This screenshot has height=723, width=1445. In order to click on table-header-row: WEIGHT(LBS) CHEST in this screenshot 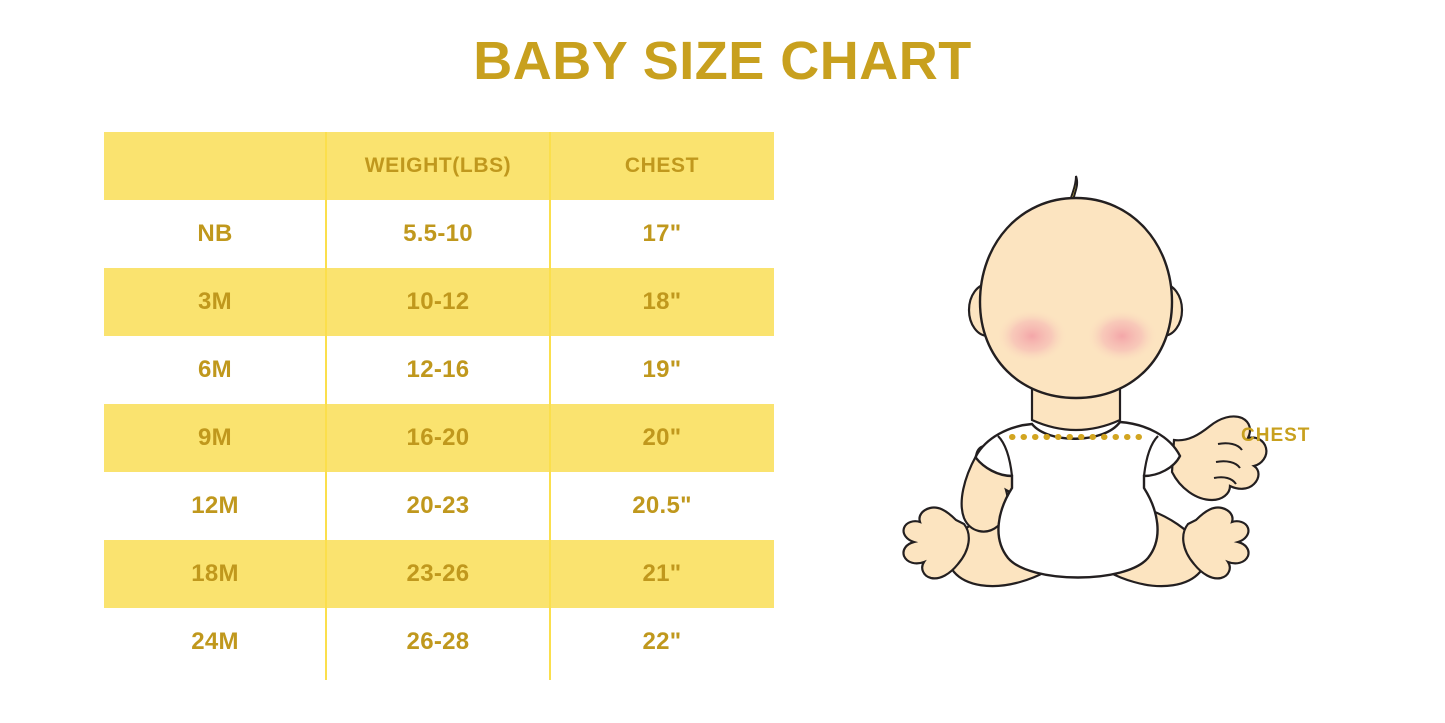, I will do `click(439, 166)`.